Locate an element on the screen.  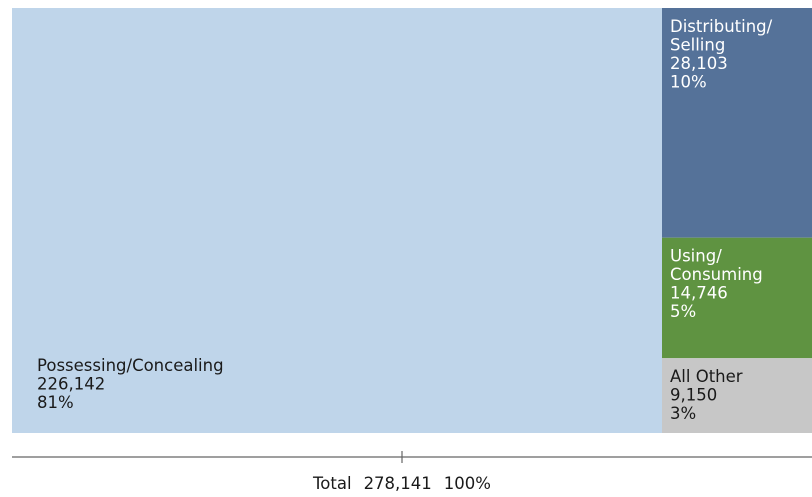
tile-percent-distributing: 10% is located at coordinates (688, 82).